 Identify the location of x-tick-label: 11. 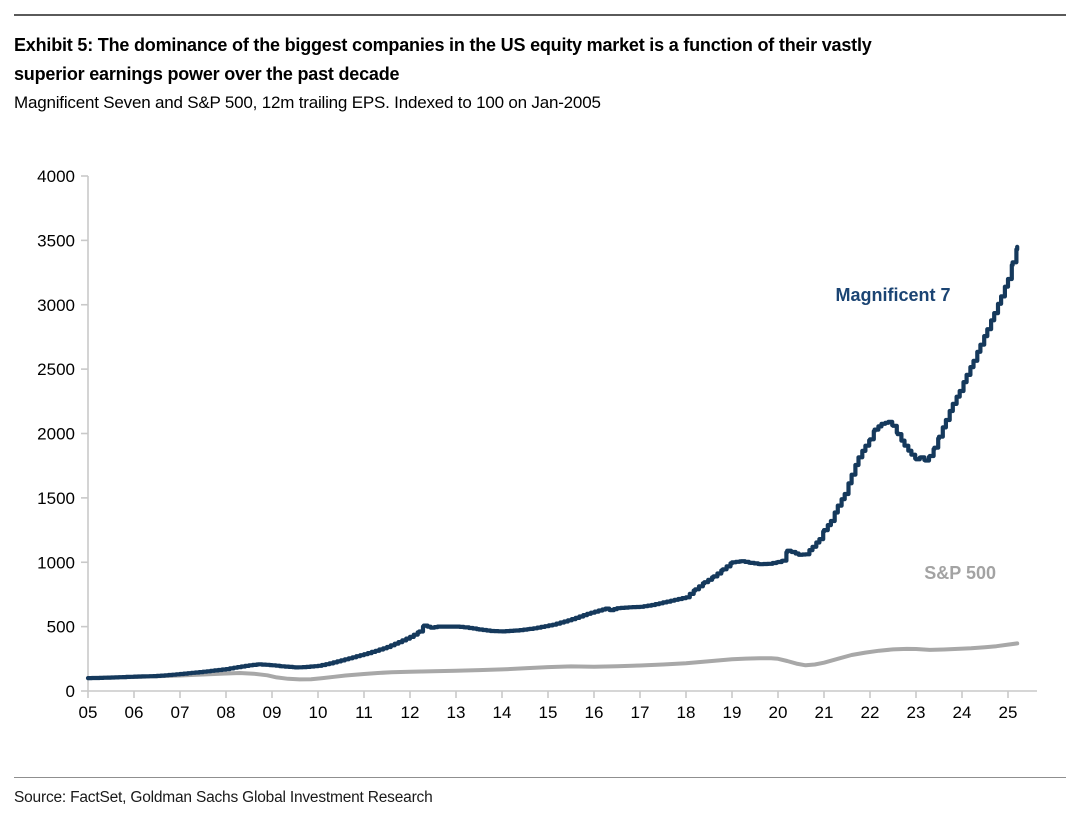
(364, 712).